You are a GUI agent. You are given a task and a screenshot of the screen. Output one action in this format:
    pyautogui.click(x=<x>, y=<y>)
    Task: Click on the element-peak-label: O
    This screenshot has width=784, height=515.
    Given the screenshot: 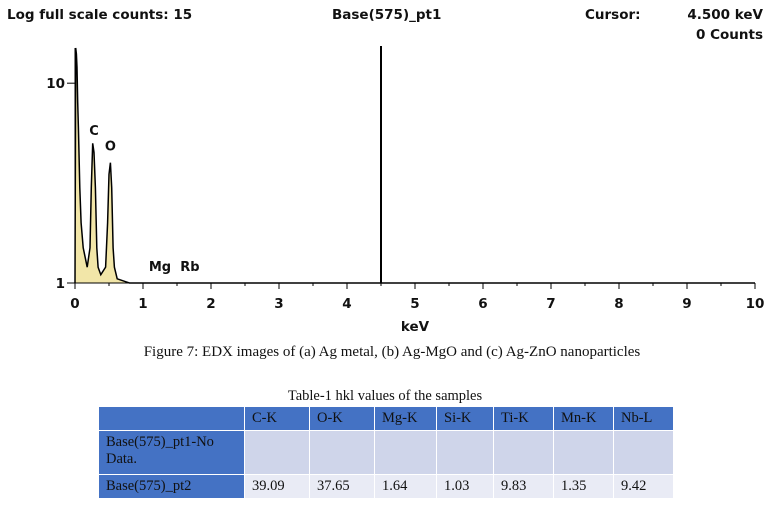 What is the action you would take?
    pyautogui.click(x=110, y=147)
    